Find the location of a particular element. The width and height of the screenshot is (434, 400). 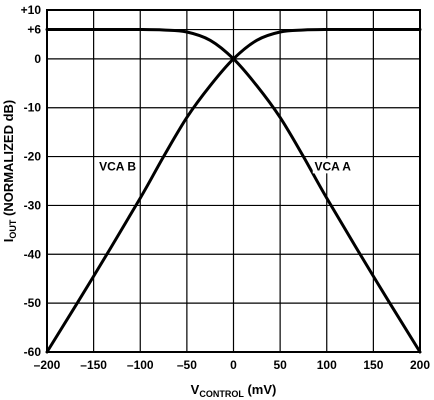

y-tick-label: -10 is located at coordinates (33, 108).